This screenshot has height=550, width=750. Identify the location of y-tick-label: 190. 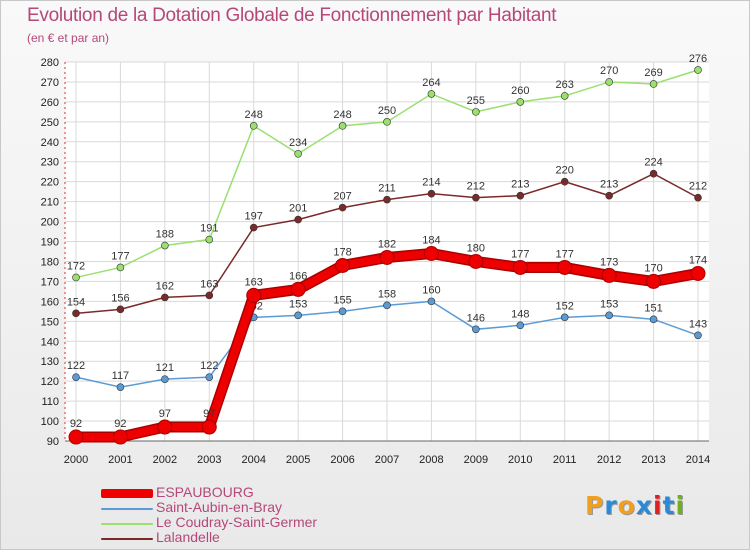
(50, 243).